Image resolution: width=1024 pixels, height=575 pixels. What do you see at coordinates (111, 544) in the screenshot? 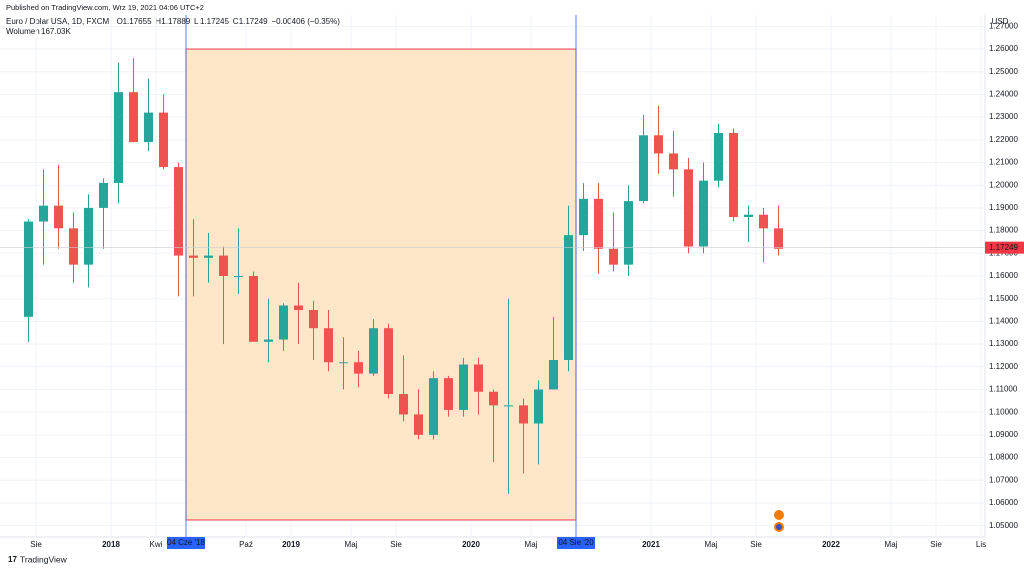
I see `x-tick-label: 2018` at bounding box center [111, 544].